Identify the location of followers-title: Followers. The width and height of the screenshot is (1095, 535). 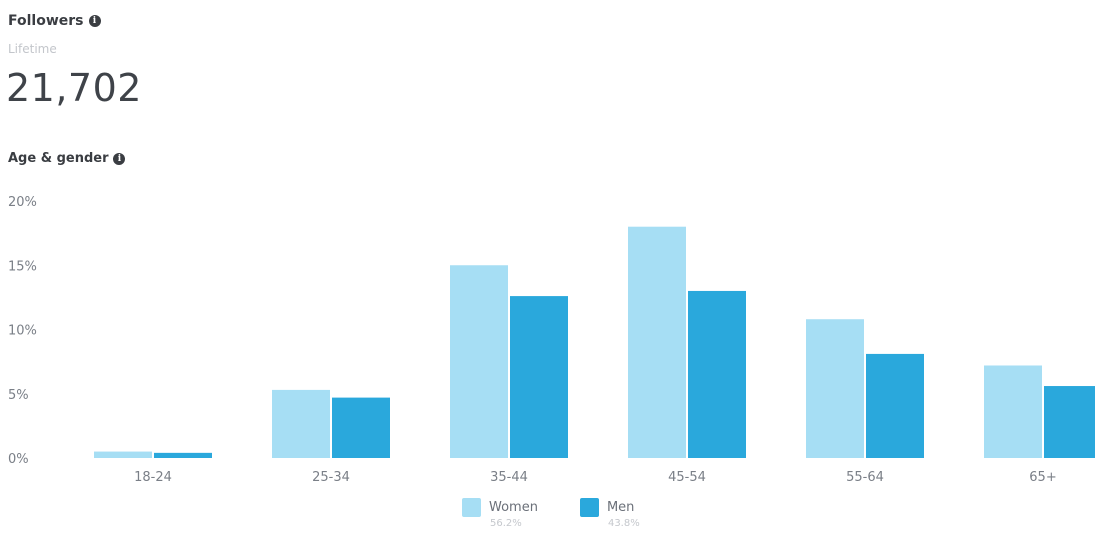
(46, 21).